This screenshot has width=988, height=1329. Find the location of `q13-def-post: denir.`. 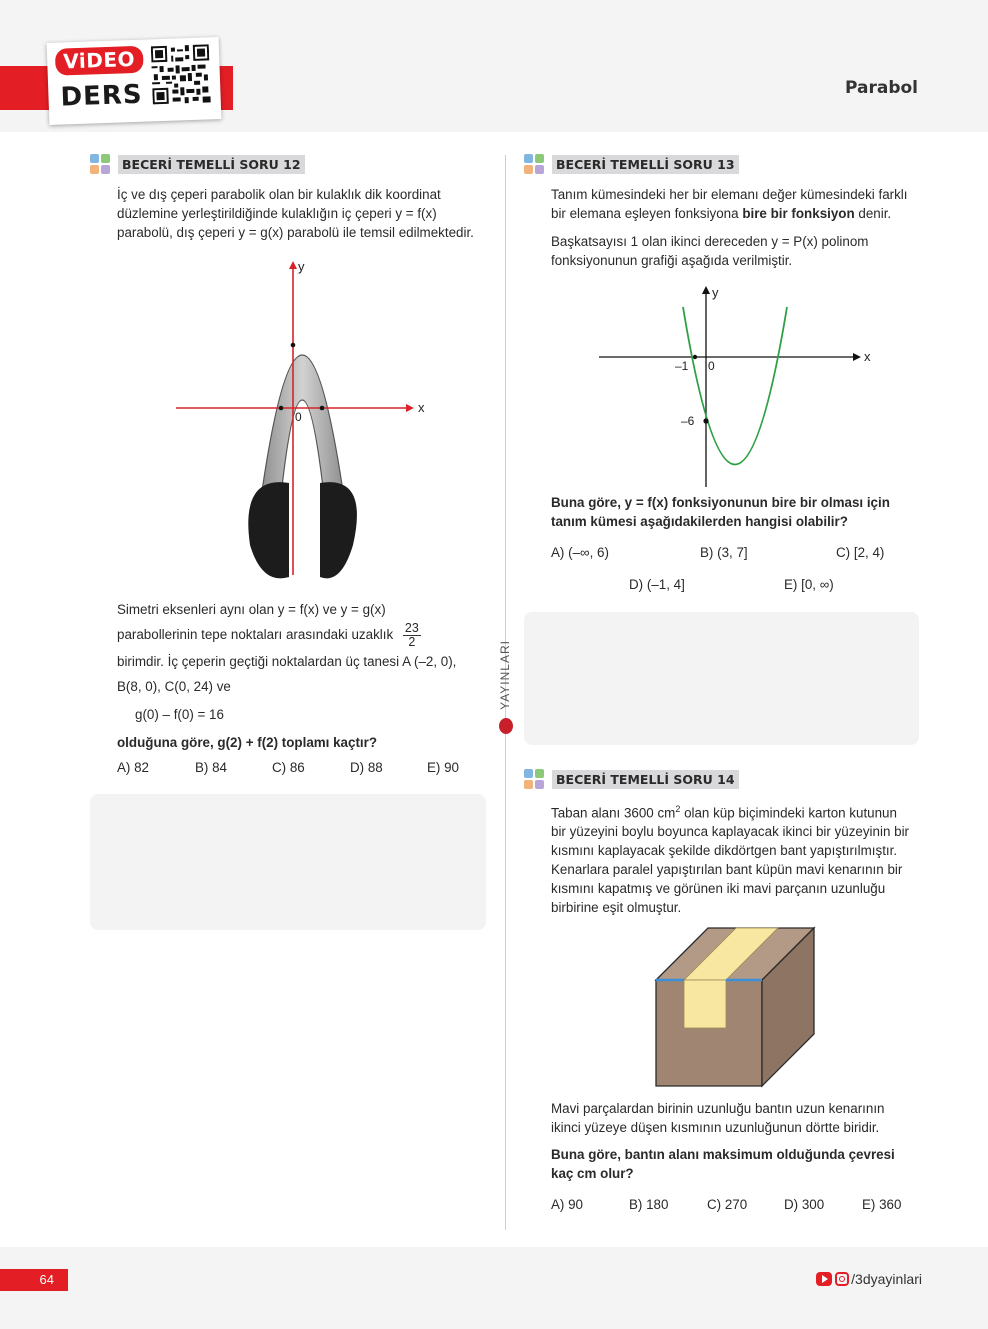

q13-def-post: denir. is located at coordinates (873, 213).